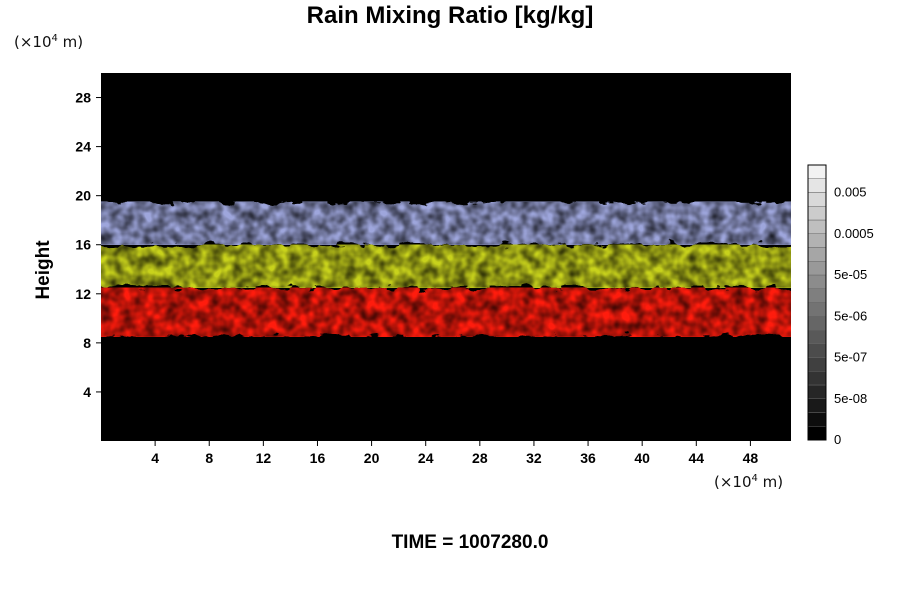 The height and width of the screenshot is (600, 900). What do you see at coordinates (588, 458) in the screenshot?
I see `x-tick-label: 36` at bounding box center [588, 458].